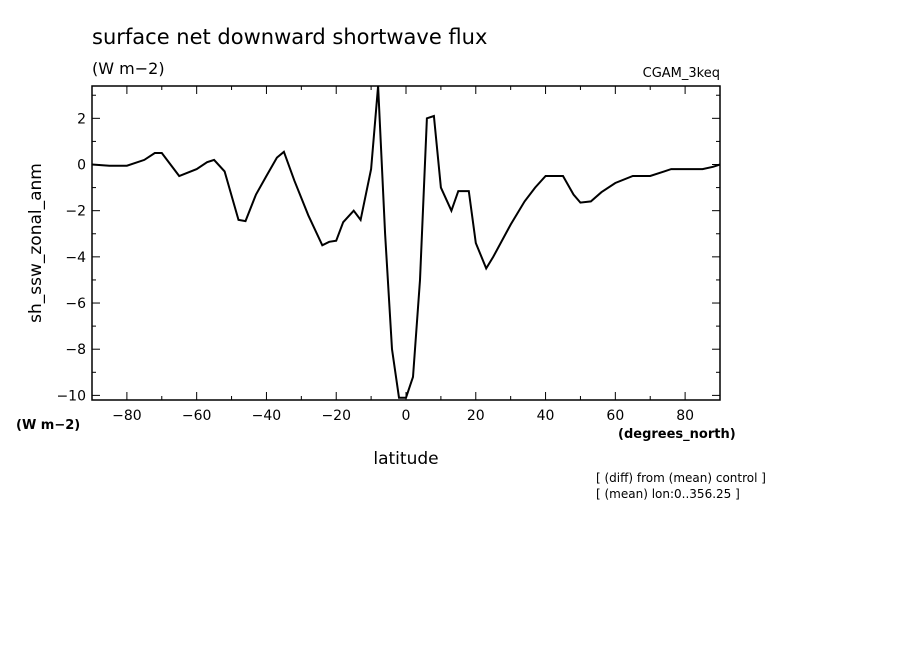 This screenshot has width=904, height=654. What do you see at coordinates (75, 258) in the screenshot?
I see `y-tick-label: −4` at bounding box center [75, 258].